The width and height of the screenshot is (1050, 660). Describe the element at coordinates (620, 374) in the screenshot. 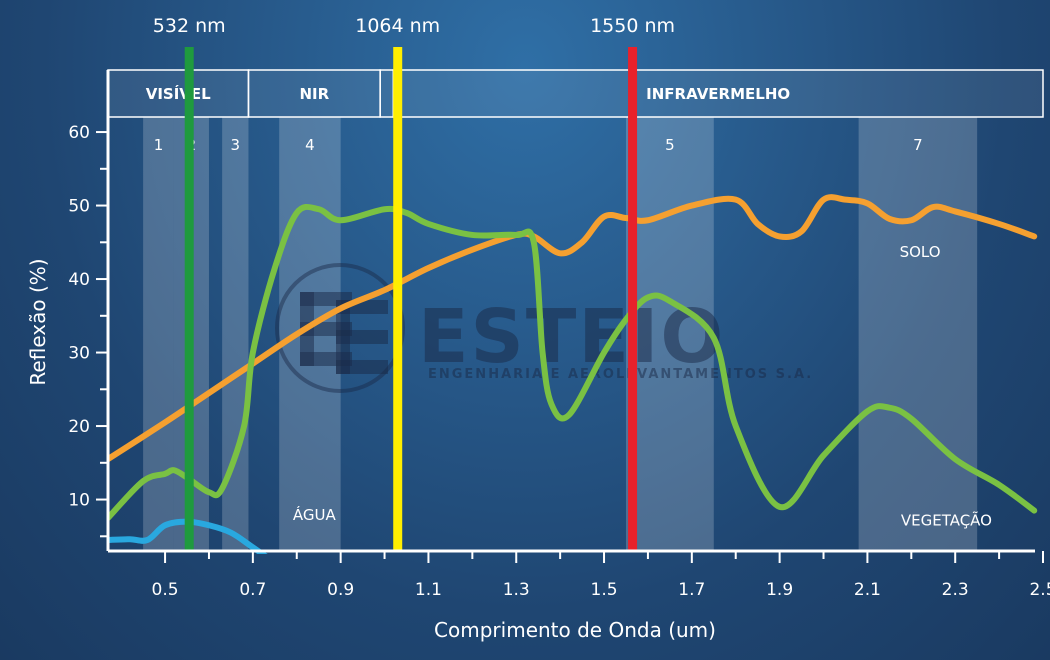

I see `watermark-tagline: ENGENHARIA E AEROLEVANTAMENTOS S.A.` at that location.